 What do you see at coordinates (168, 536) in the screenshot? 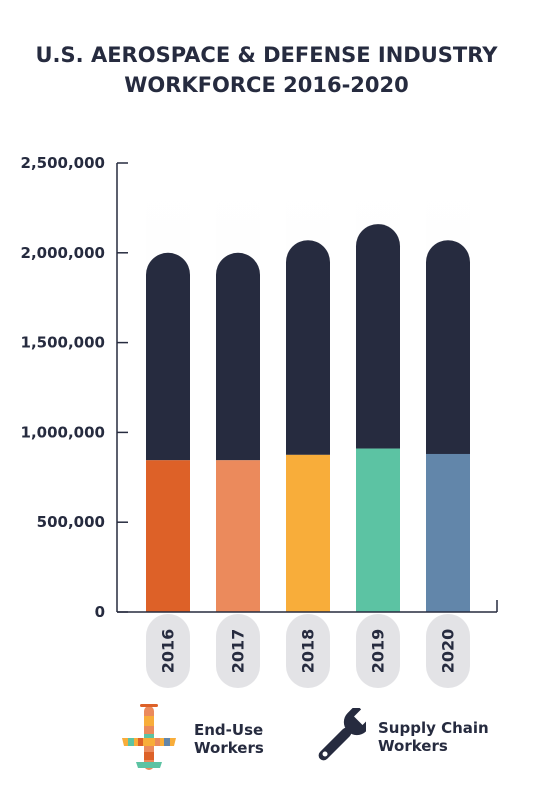
I see `bar-end-use-2016` at bounding box center [168, 536].